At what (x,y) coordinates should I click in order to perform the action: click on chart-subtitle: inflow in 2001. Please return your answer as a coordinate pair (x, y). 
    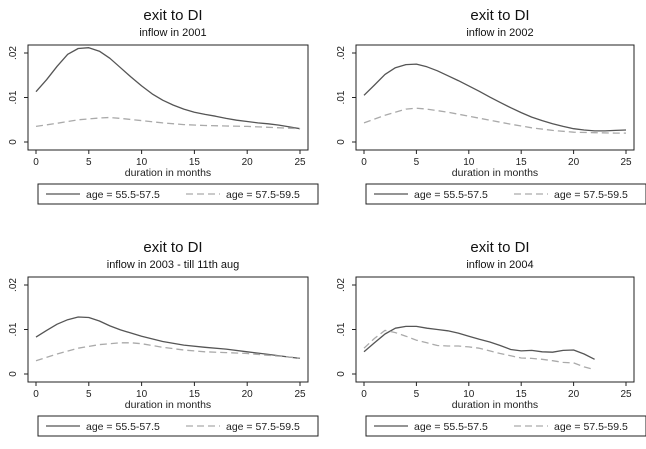
    Looking at the image, I should click on (172, 33).